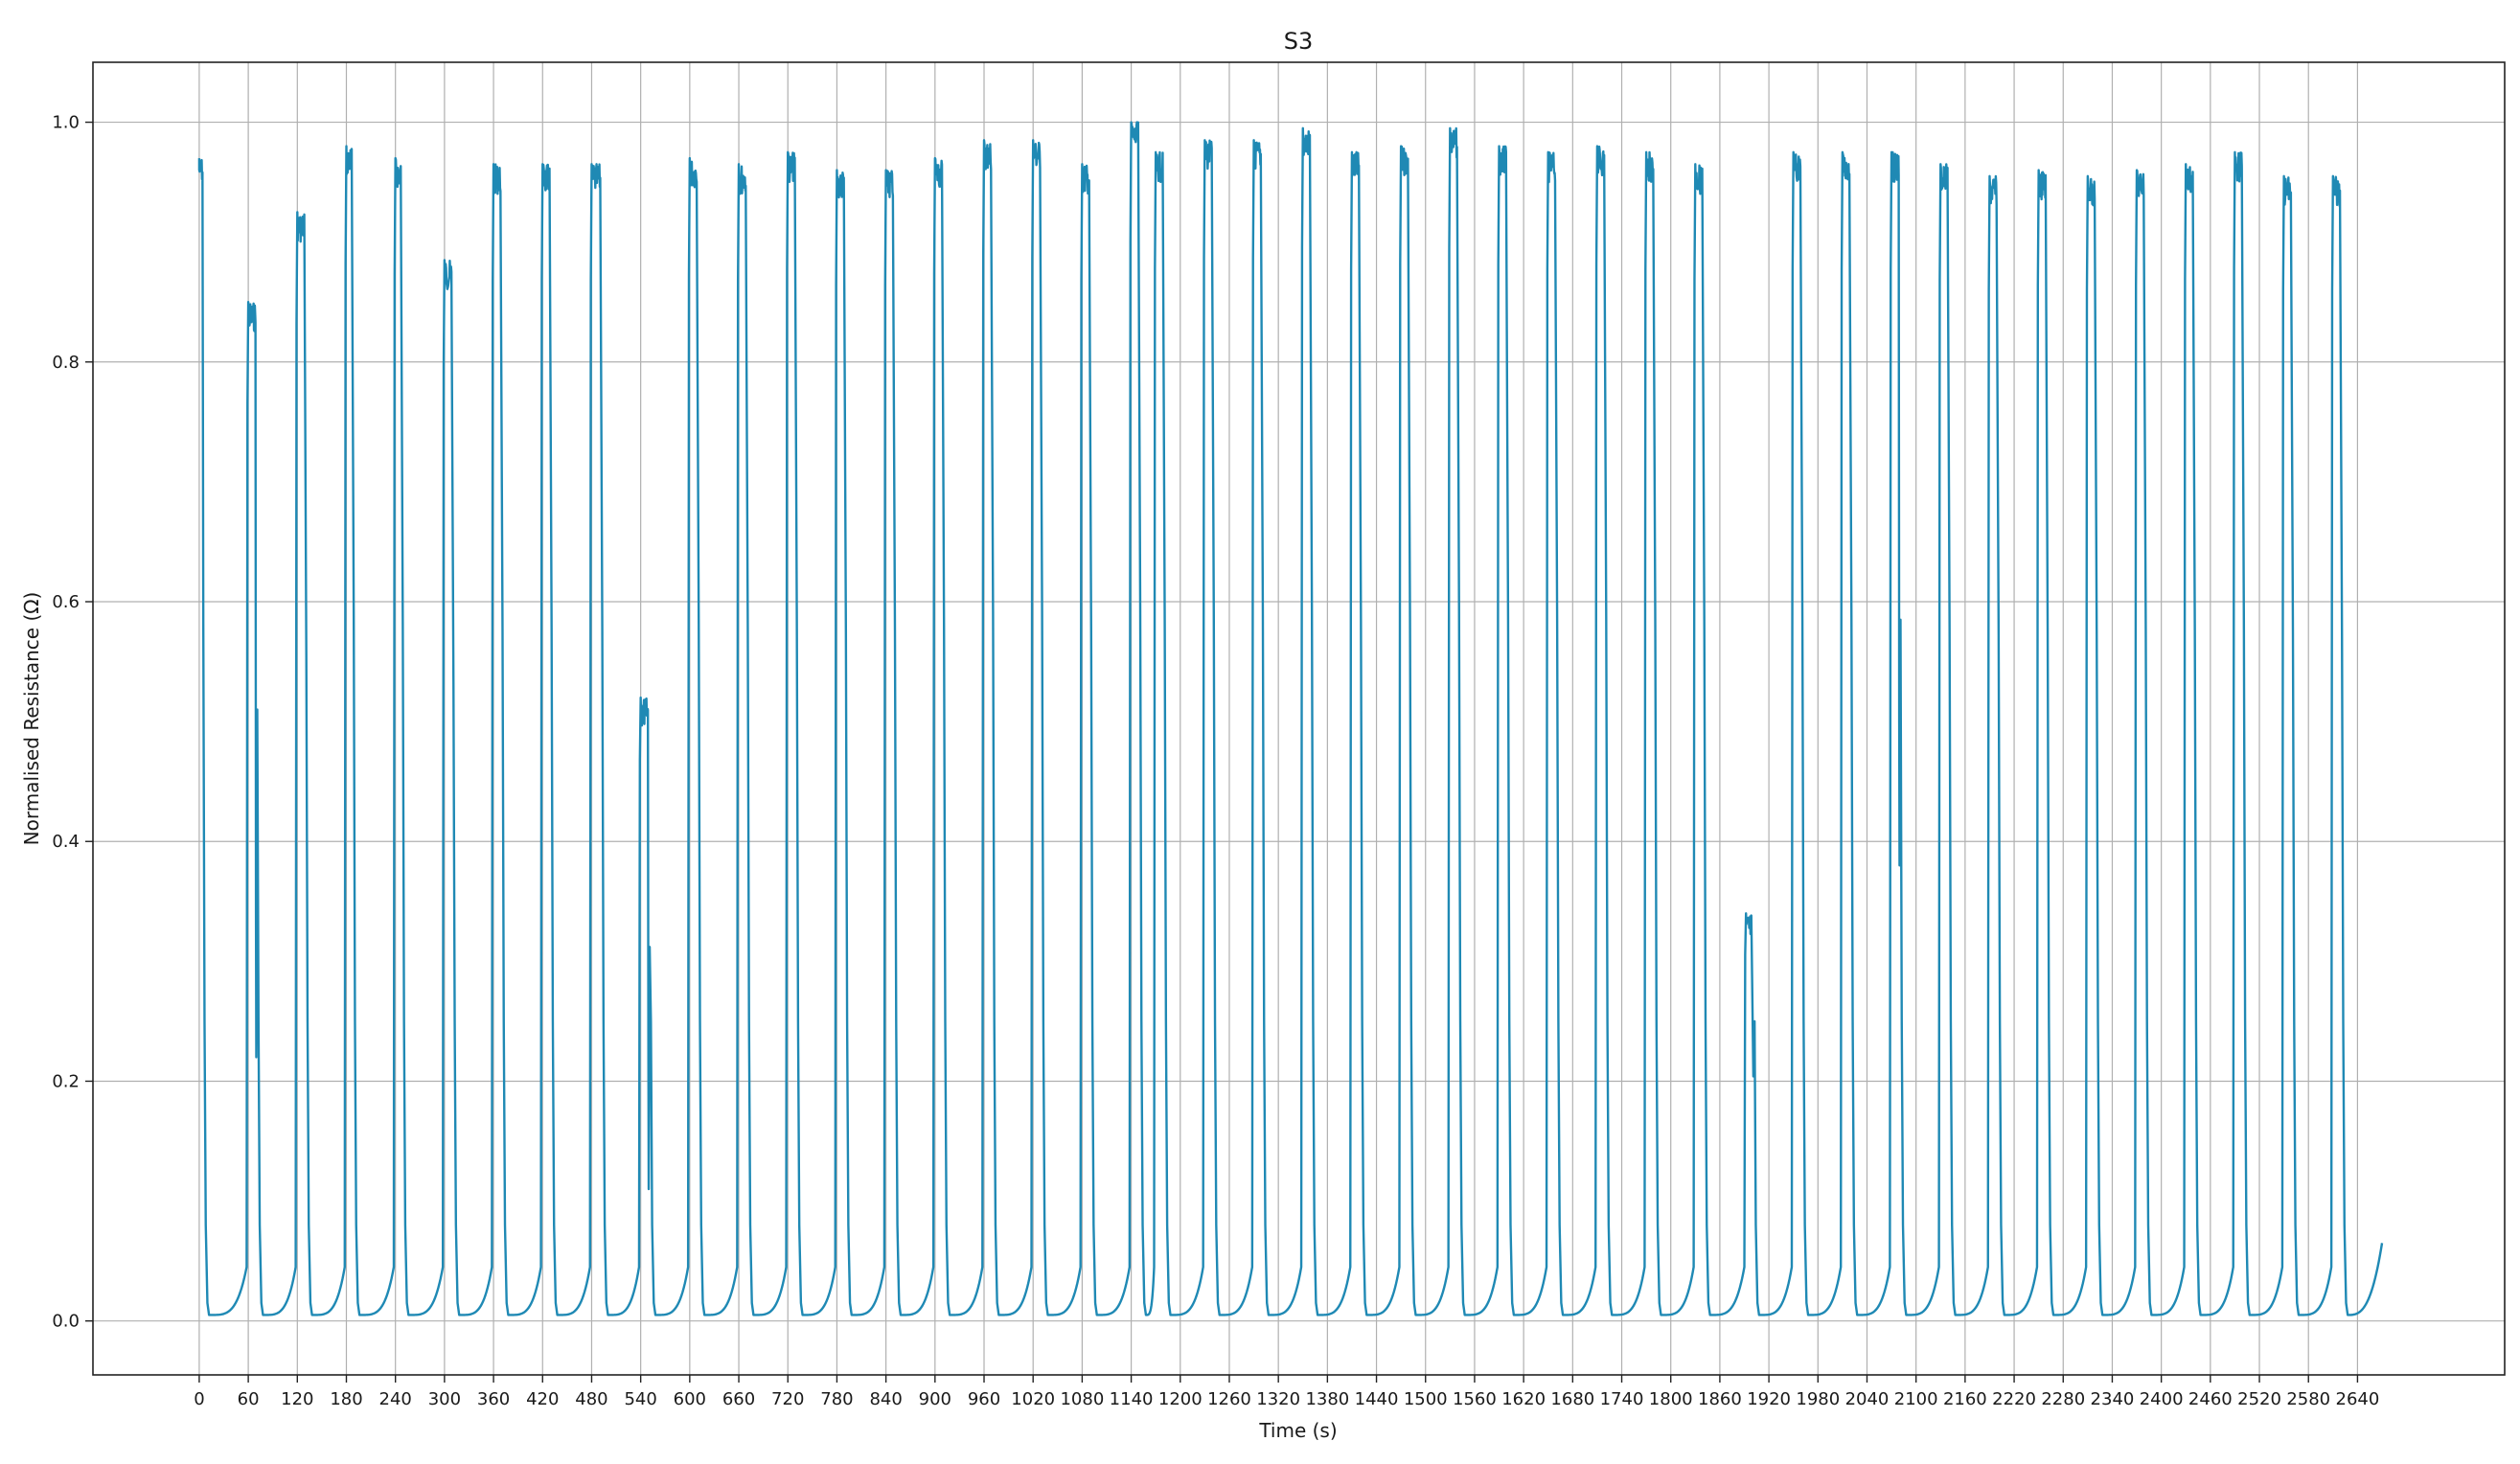  What do you see at coordinates (1132, 1399) in the screenshot?
I see `x-tick-label: 1140` at bounding box center [1132, 1399].